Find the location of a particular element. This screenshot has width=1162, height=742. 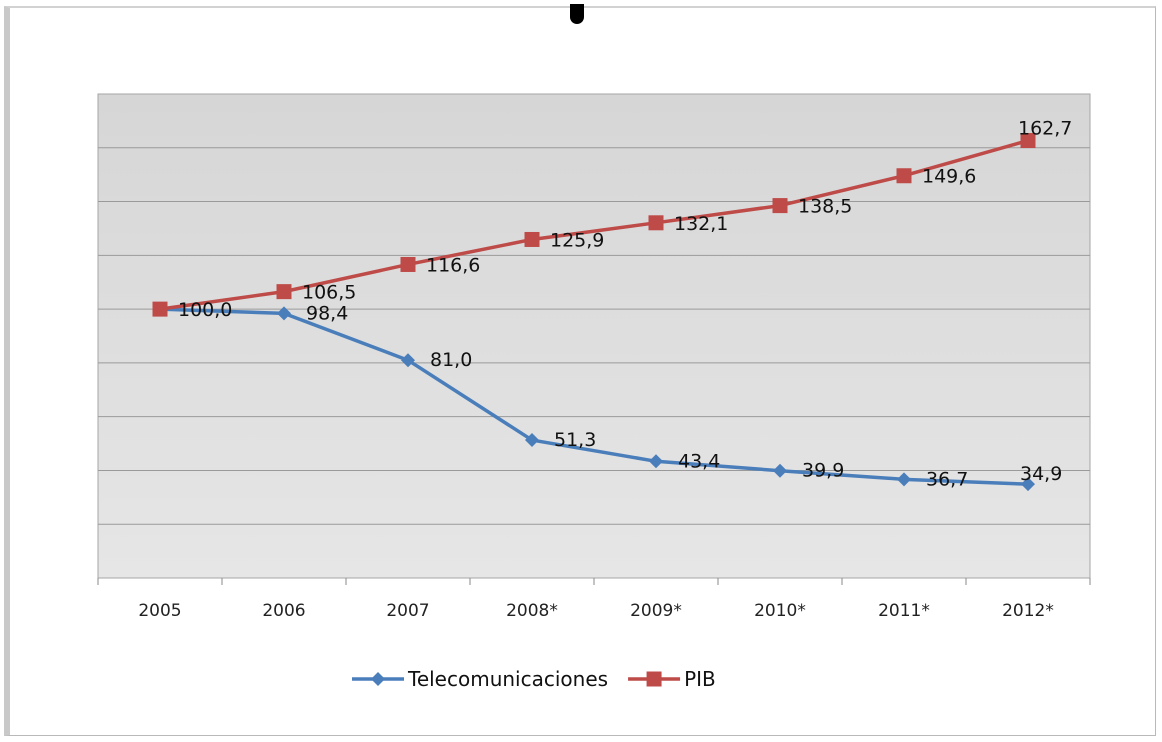

data-label: 39,9 is located at coordinates (823, 471).